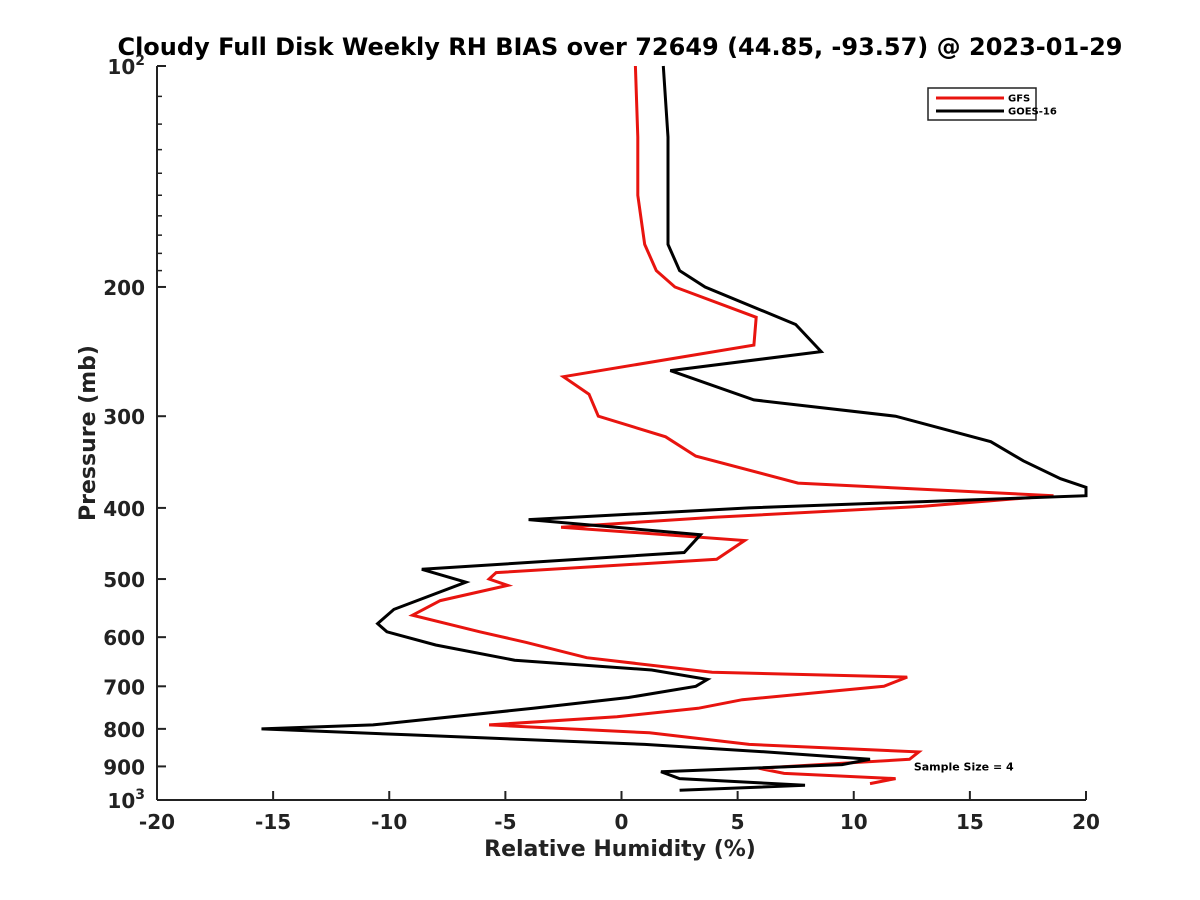  Describe the element at coordinates (126, 800) in the screenshot. I see `y-tick-label: 10³` at that location.